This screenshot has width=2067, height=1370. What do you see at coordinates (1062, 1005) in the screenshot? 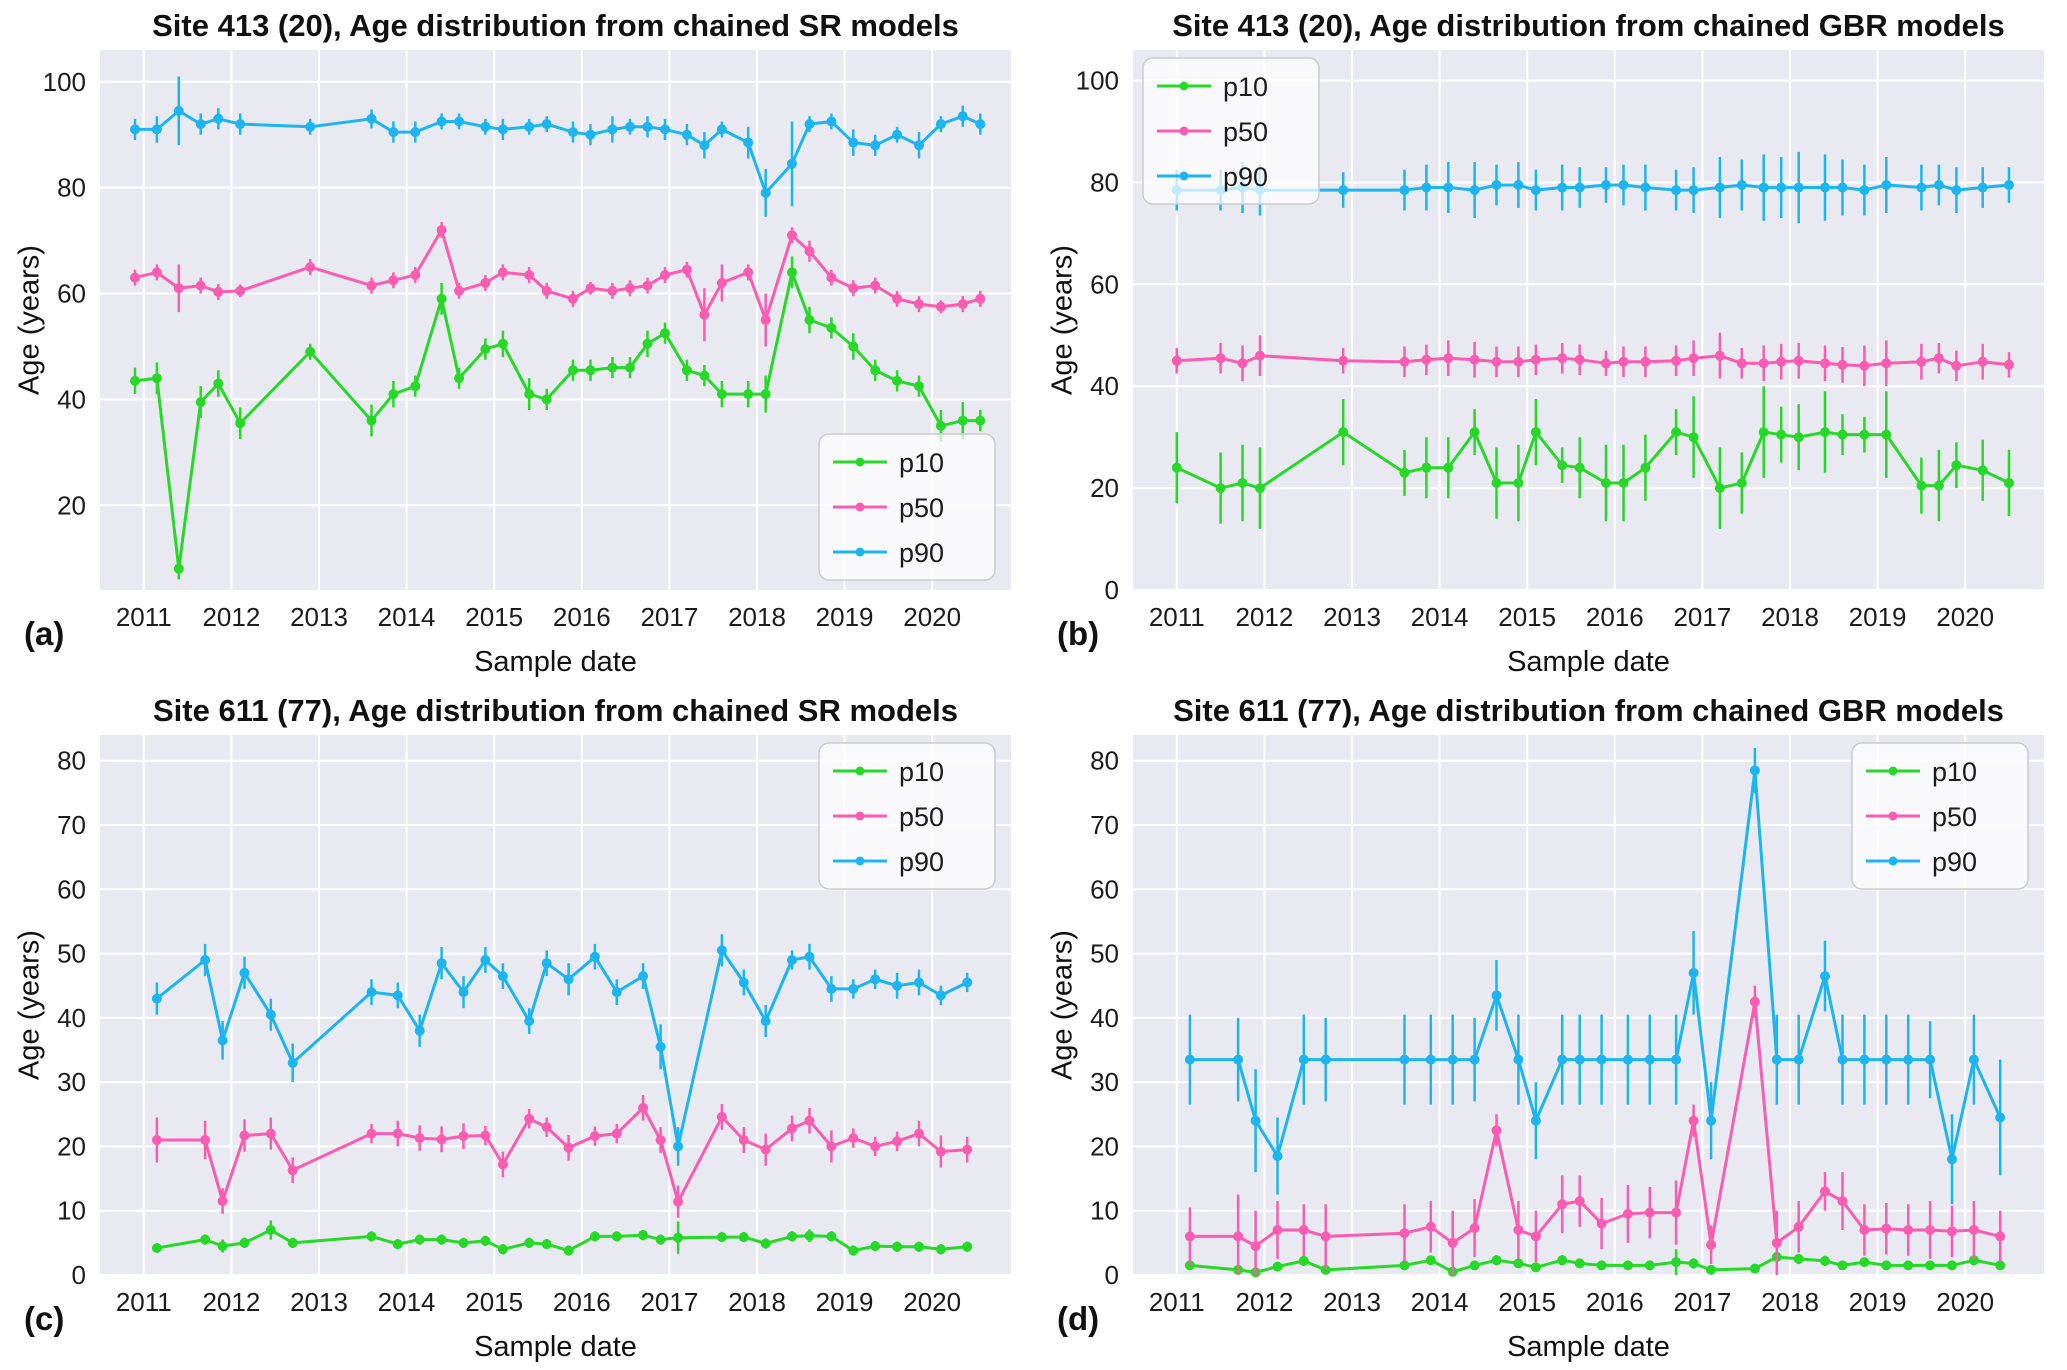
I see `panel-d-ylabel: Age (years)` at bounding box center [1062, 1005].